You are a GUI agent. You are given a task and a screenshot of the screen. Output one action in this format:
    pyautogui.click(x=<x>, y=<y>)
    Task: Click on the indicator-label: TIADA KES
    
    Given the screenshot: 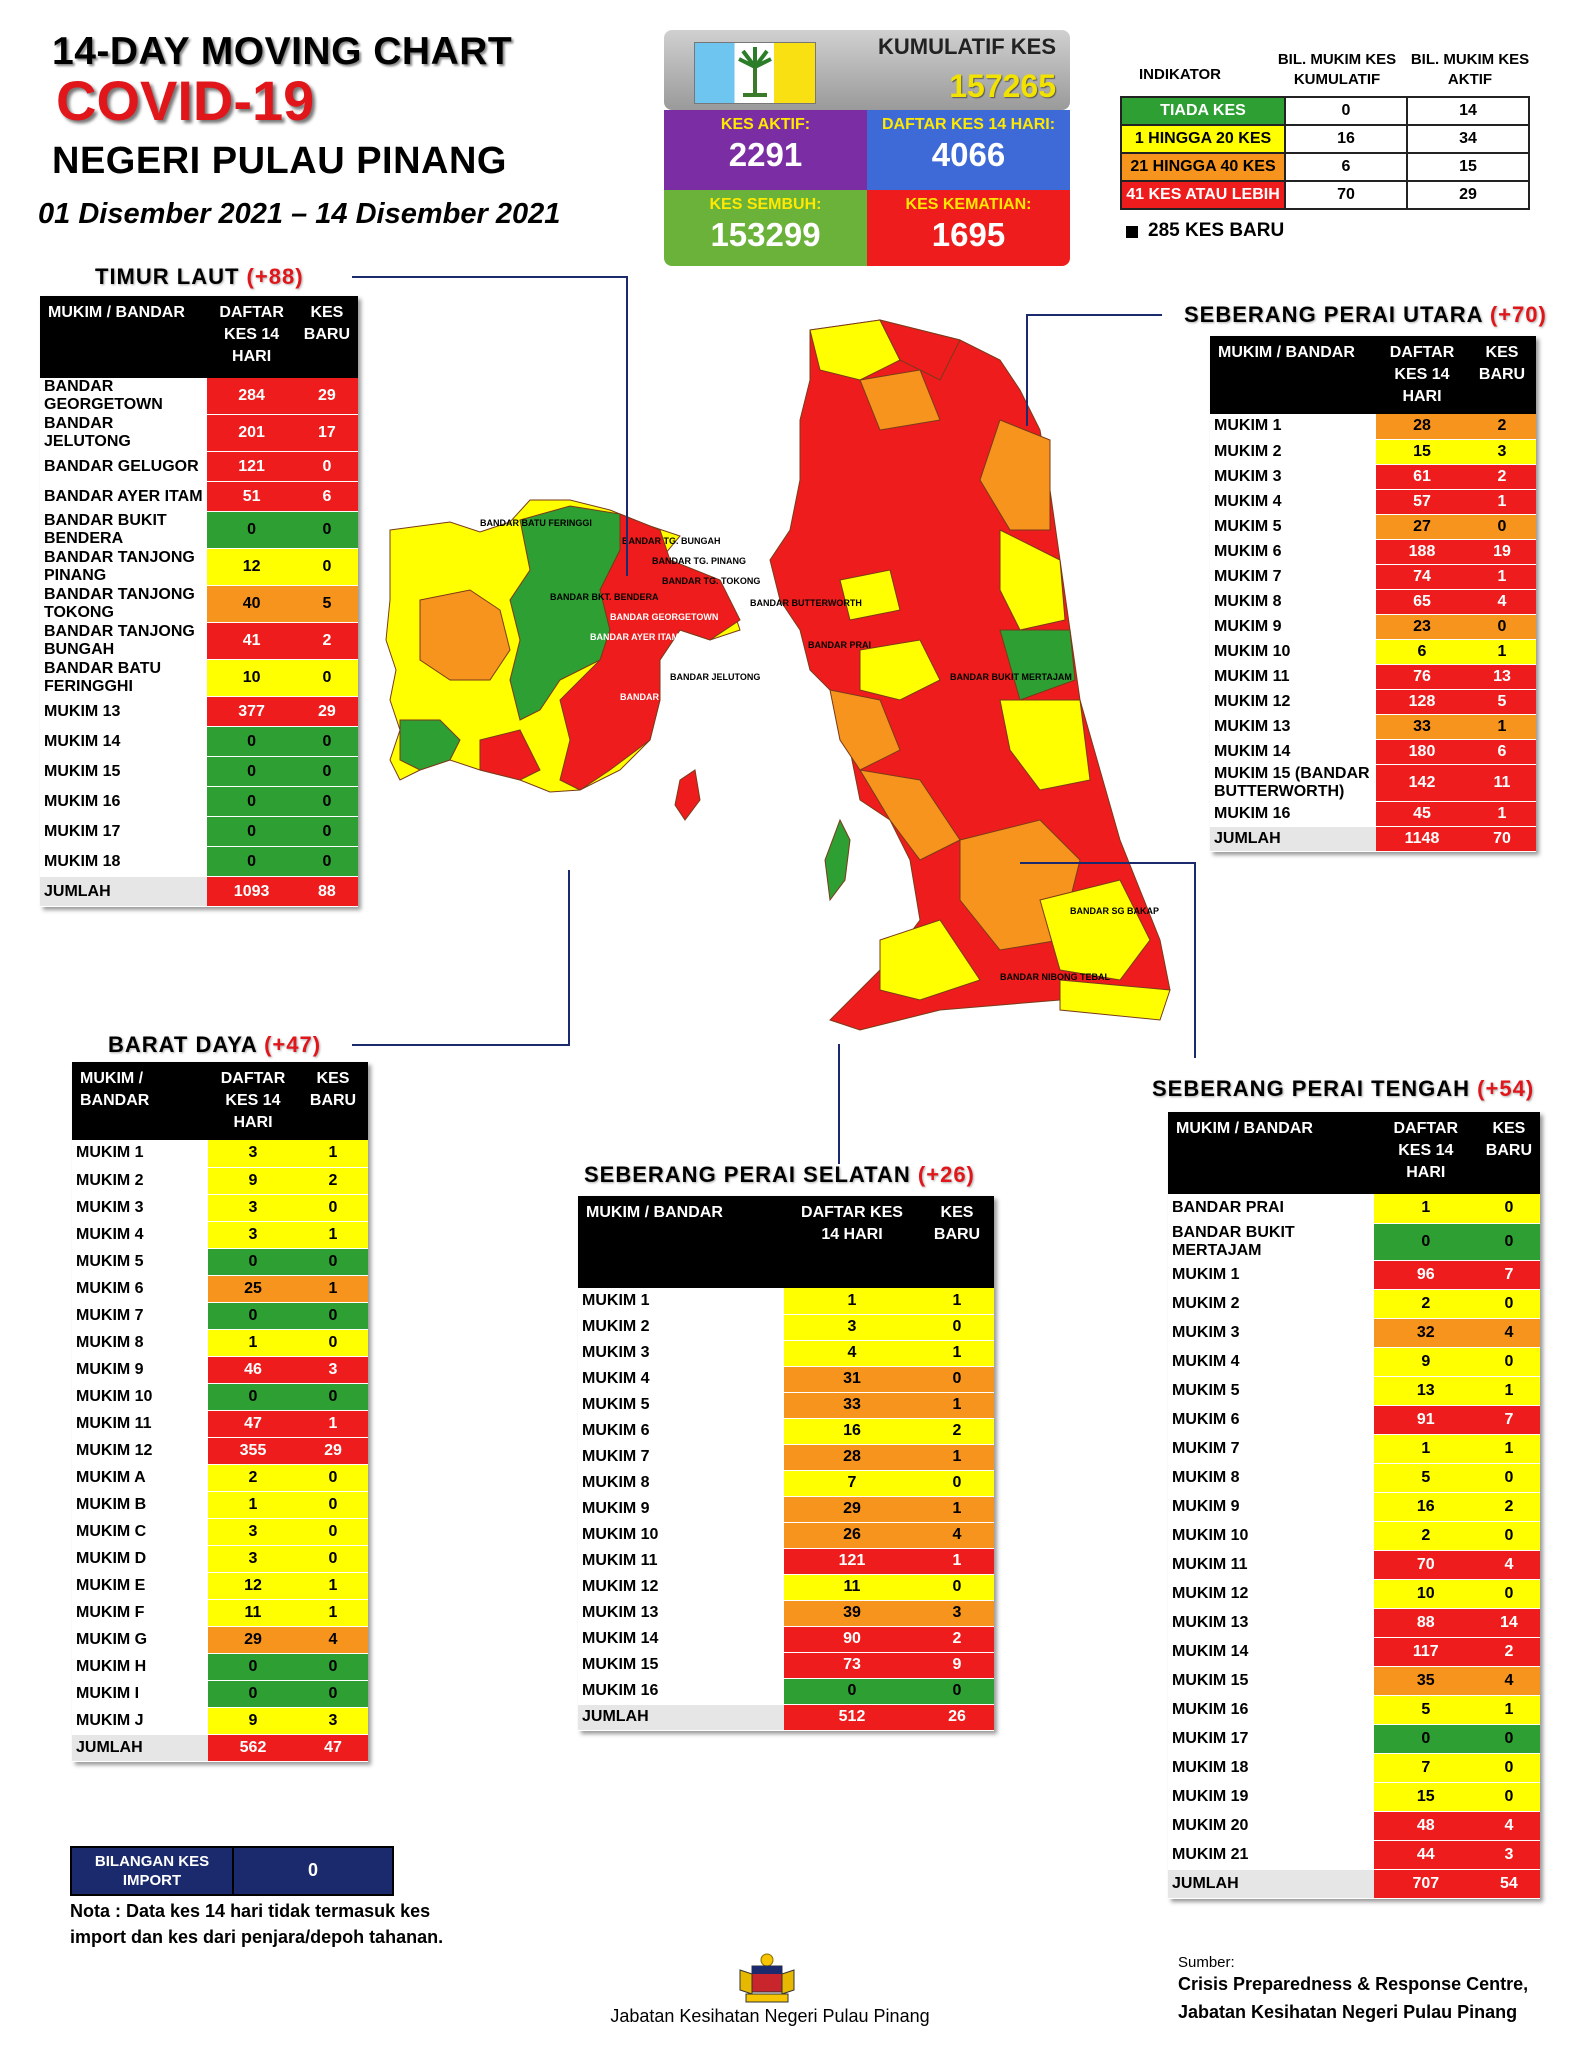 What is the action you would take?
    pyautogui.click(x=1203, y=111)
    